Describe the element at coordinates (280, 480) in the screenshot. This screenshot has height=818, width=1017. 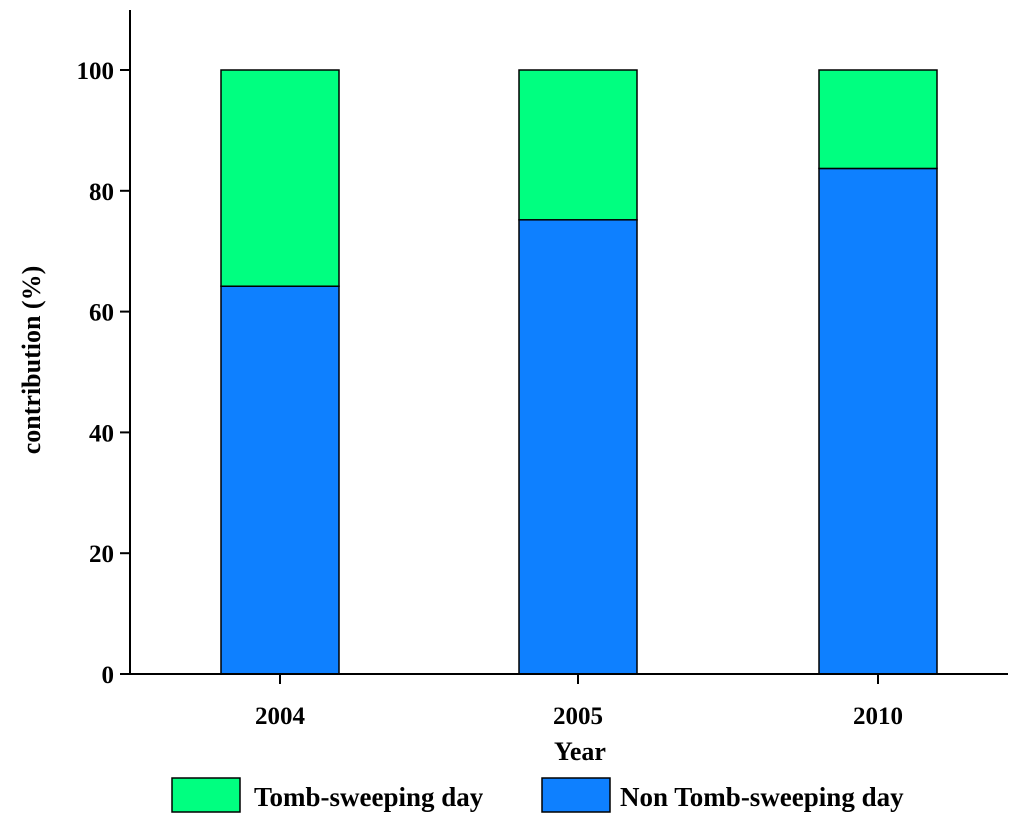
I see `bar-2004-non-tomb-sweeping-day` at that location.